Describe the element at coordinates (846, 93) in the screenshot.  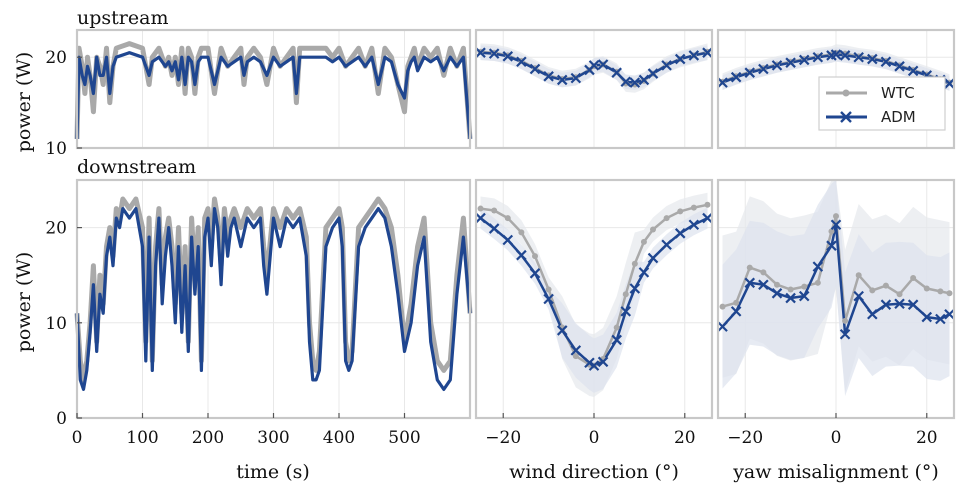
I see `legend-wtc-marker` at that location.